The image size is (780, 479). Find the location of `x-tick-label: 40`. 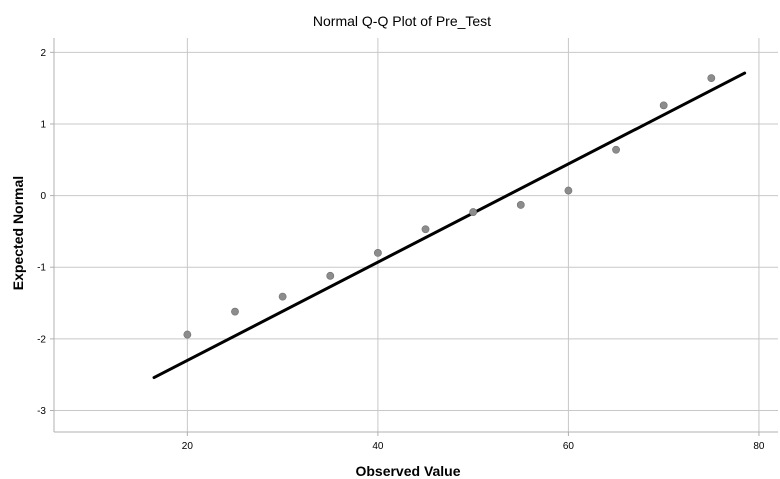

x-tick-label: 40 is located at coordinates (378, 446).